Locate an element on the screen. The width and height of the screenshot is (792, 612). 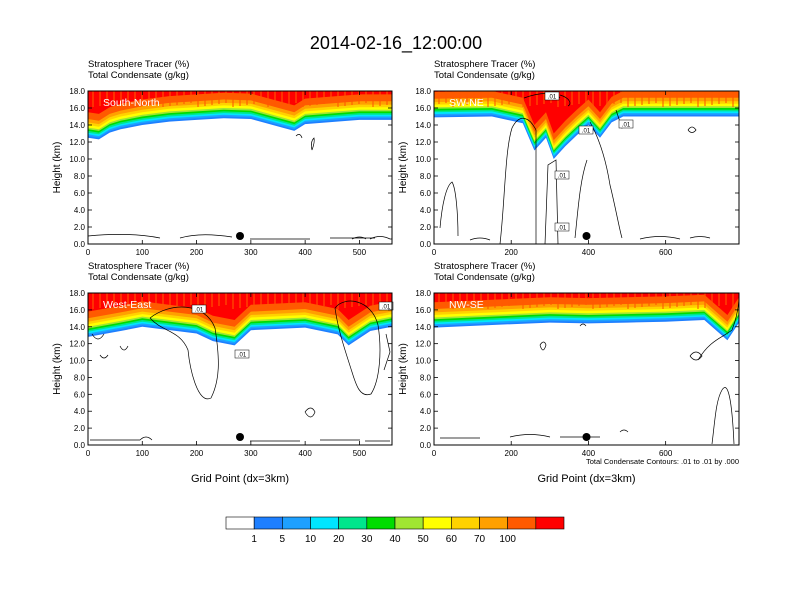
panel-label: SW-NE is located at coordinates (466, 103).